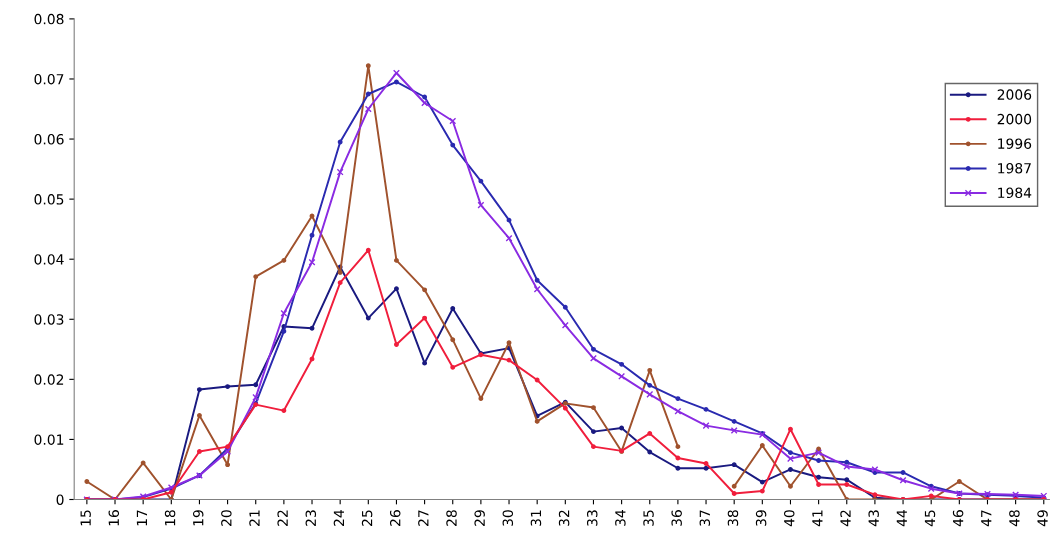 The image size is (1060, 540). What do you see at coordinates (311, 518) in the screenshot?
I see `x-tick-label: 23` at bounding box center [311, 518].